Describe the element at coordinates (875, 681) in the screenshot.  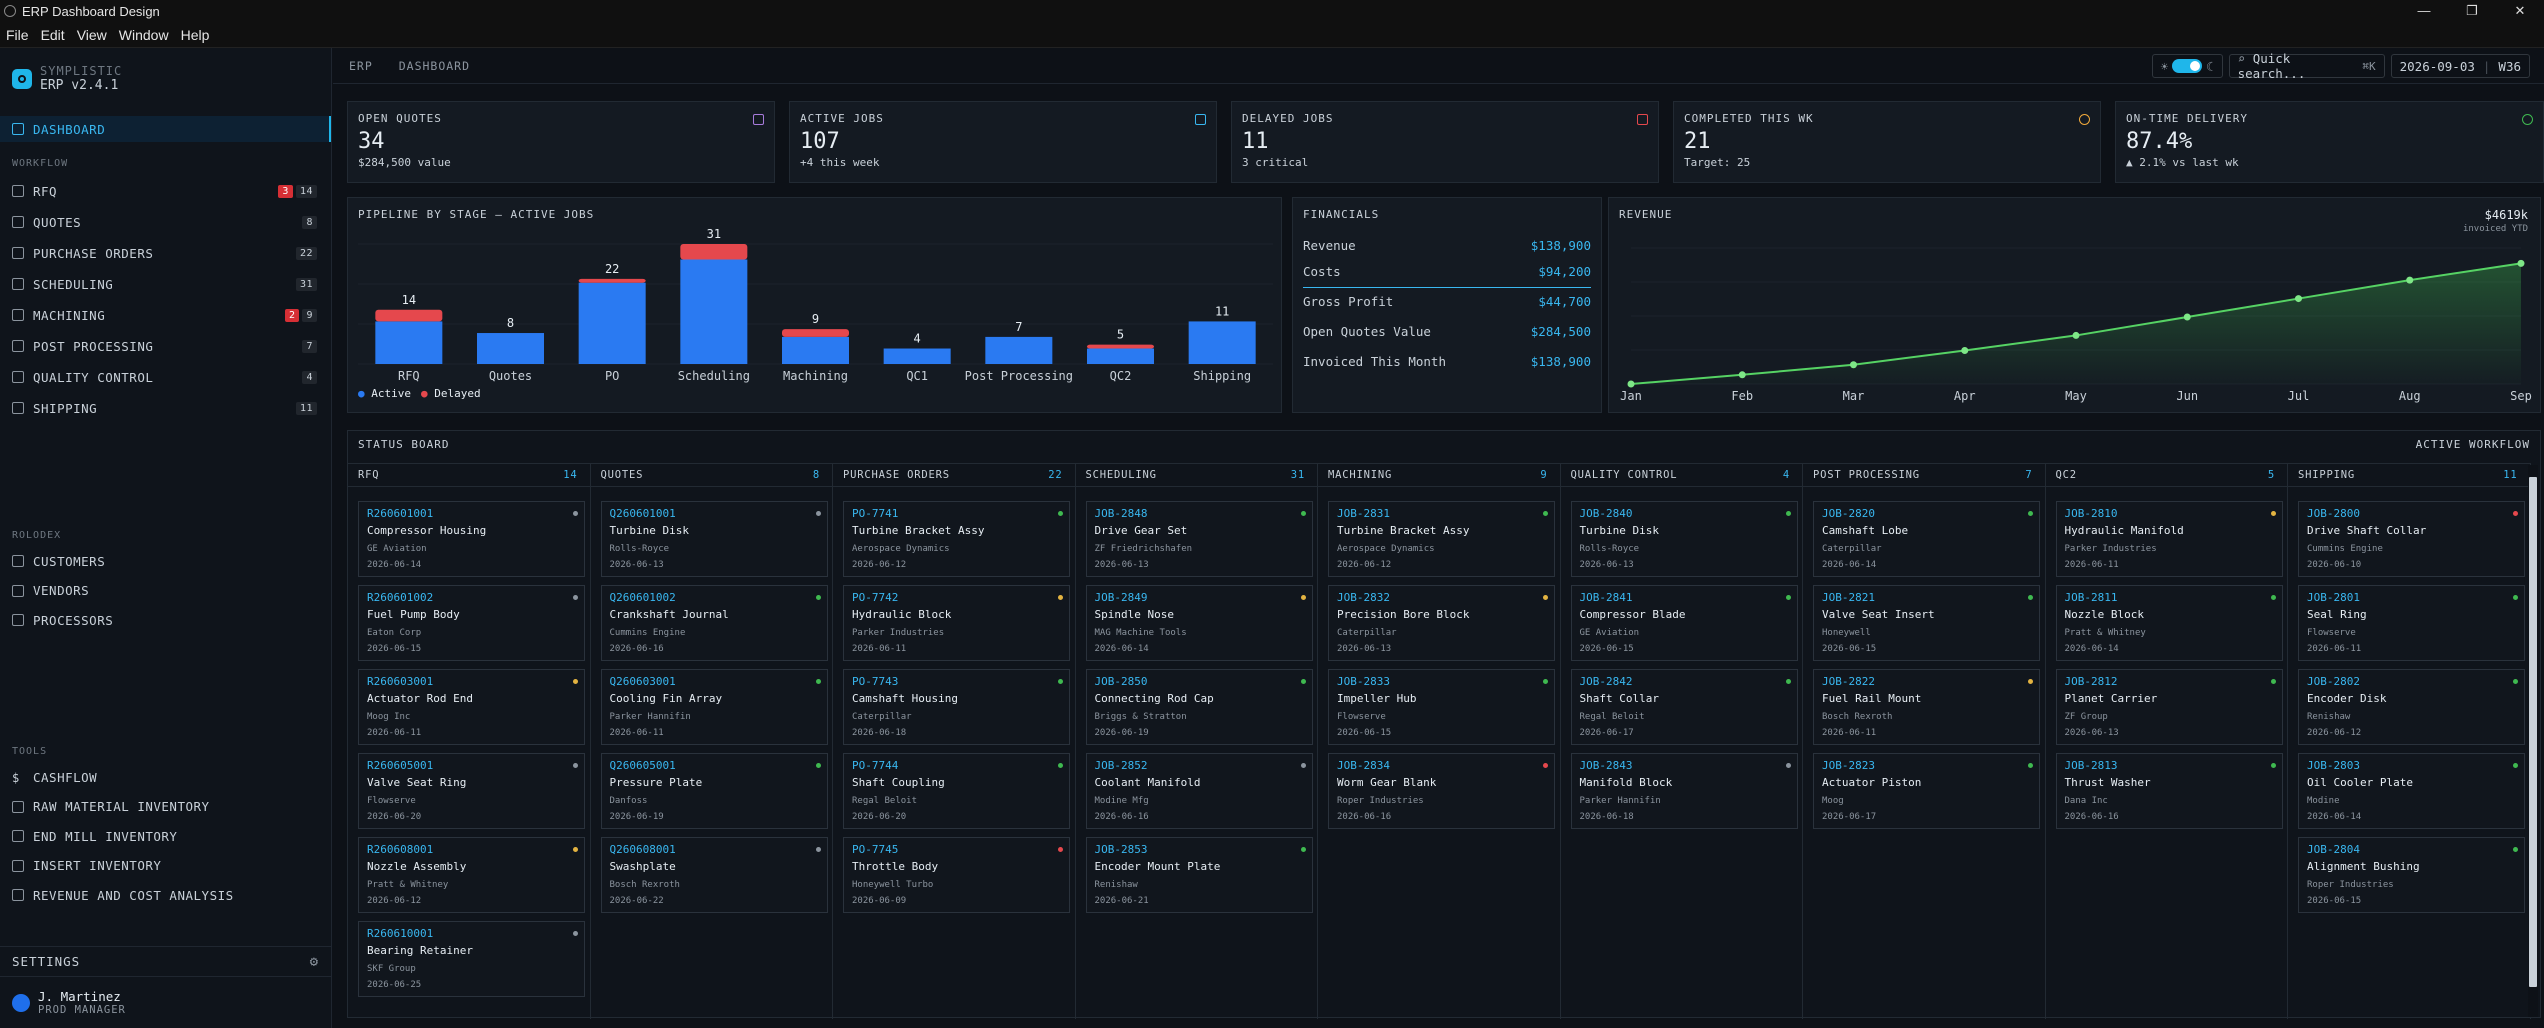
I see `card-id: PO-7743` at that location.